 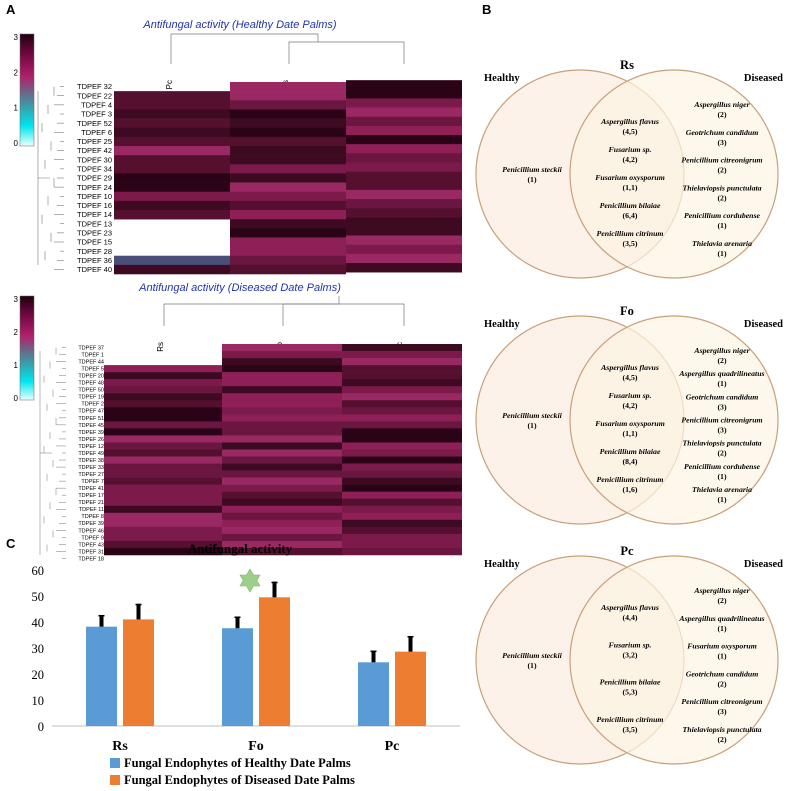 I want to click on heatmap-healthy-title: Antifungal activity (Healthy Date Palms), so click(x=239, y=25).